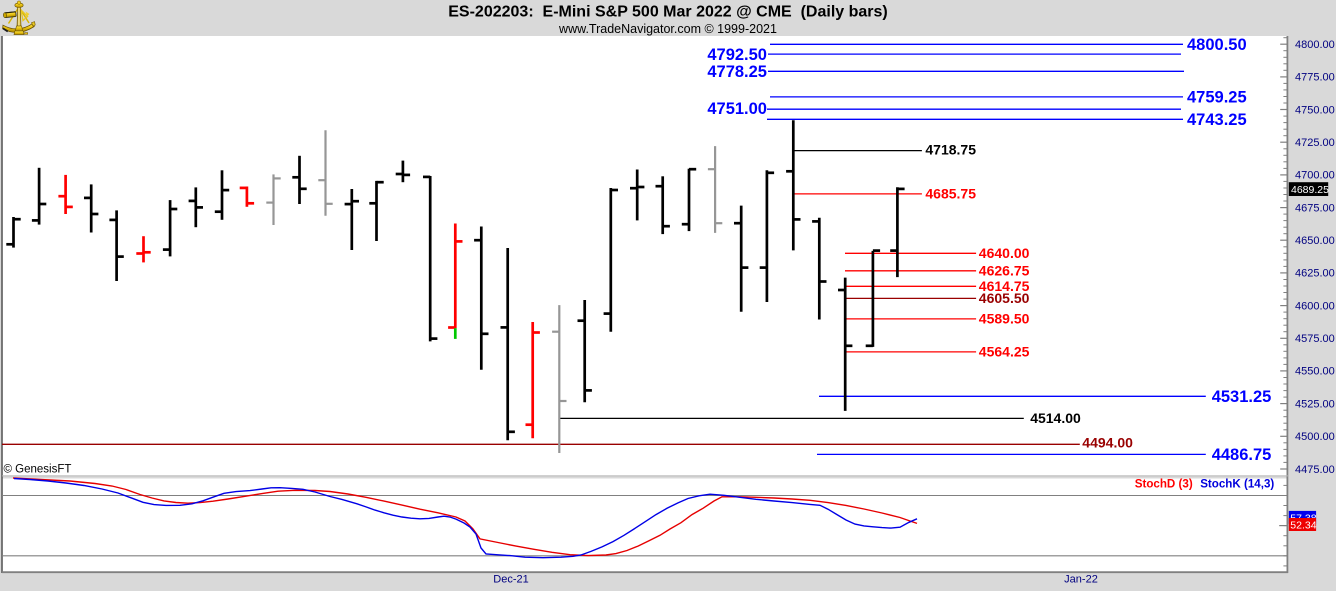  I want to click on svg-text: 4750.00, so click(1315, 110).